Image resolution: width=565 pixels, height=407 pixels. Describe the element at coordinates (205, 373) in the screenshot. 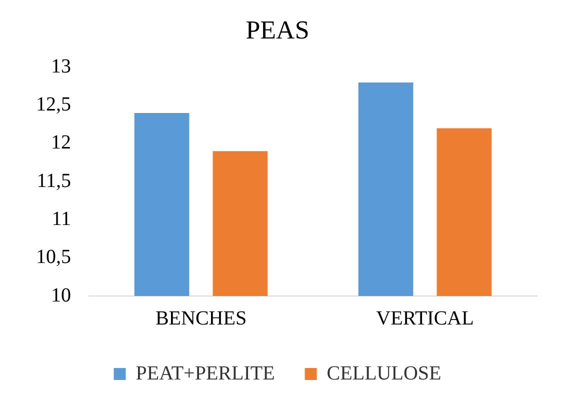

I see `legend-label: PEAT+PERLITE` at that location.